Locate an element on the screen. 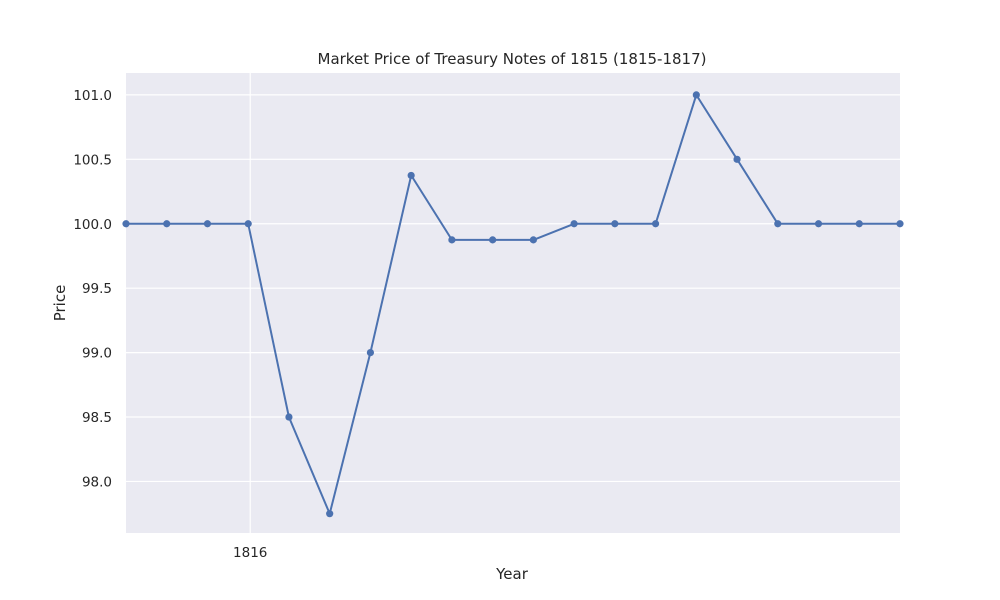  y-tick-label: 98.5 is located at coordinates (97, 418).